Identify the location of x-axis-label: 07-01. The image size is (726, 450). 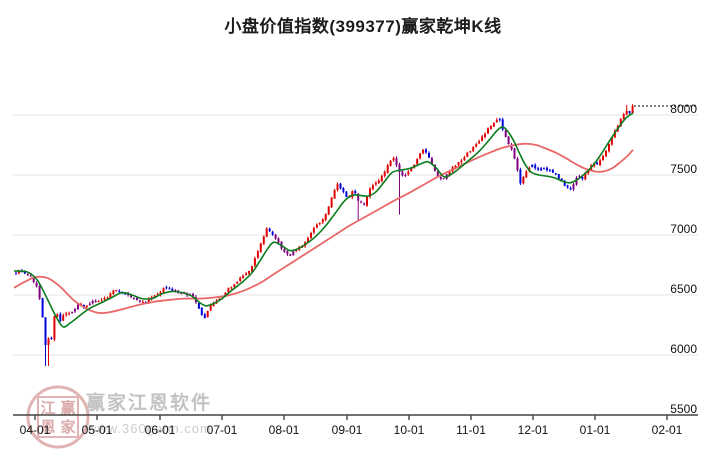
(222, 430).